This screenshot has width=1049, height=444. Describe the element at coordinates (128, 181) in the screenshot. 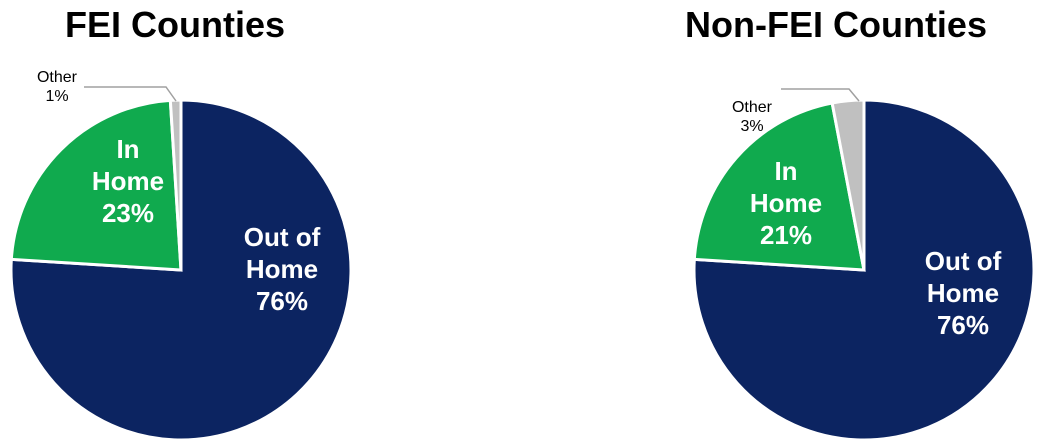

I see `slice-label-in-home: In Home 23%` at that location.